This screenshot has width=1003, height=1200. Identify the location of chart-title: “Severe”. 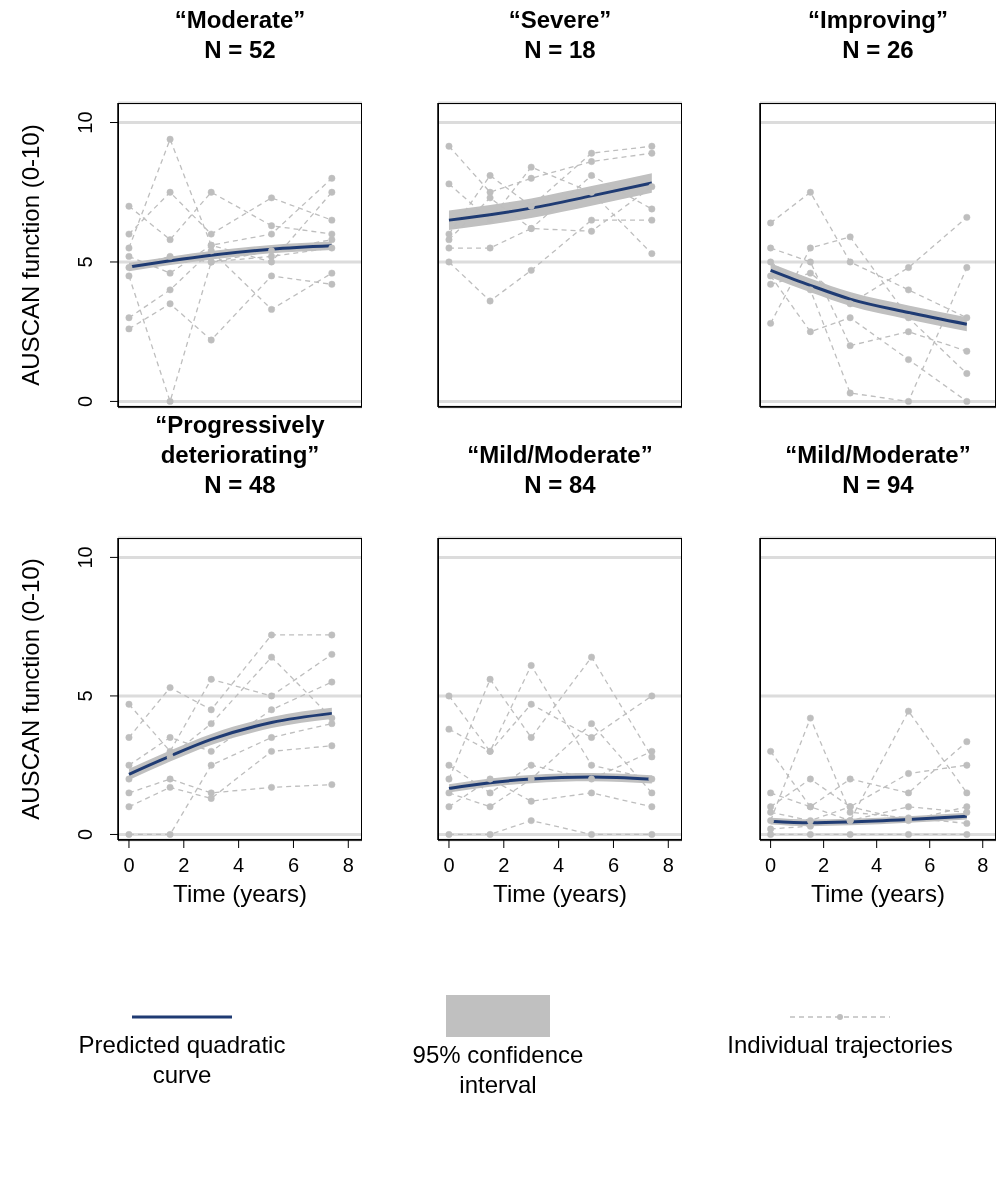
(560, 20).